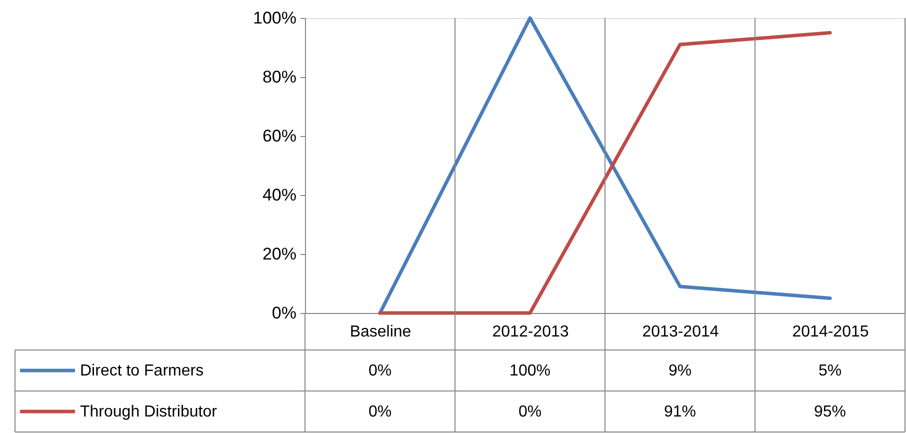  What do you see at coordinates (284, 313) in the screenshot?
I see `y-tick-label: 0%` at bounding box center [284, 313].